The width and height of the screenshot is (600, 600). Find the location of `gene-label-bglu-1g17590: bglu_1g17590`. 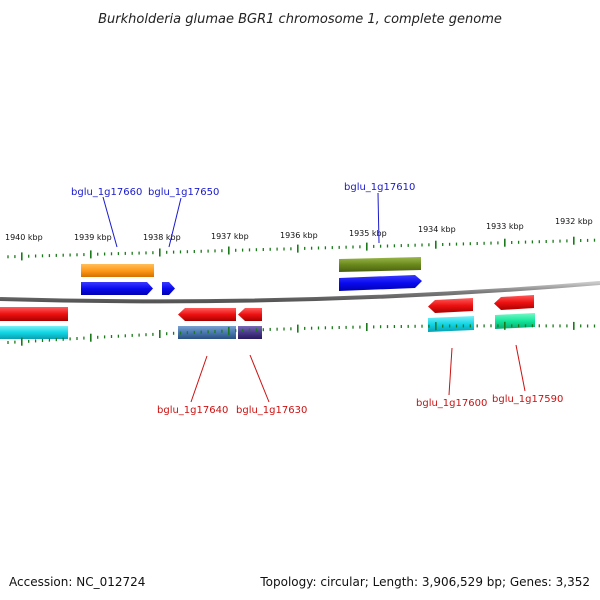

gene-label-bglu-1g17590: bglu_1g17590 is located at coordinates (527, 374).